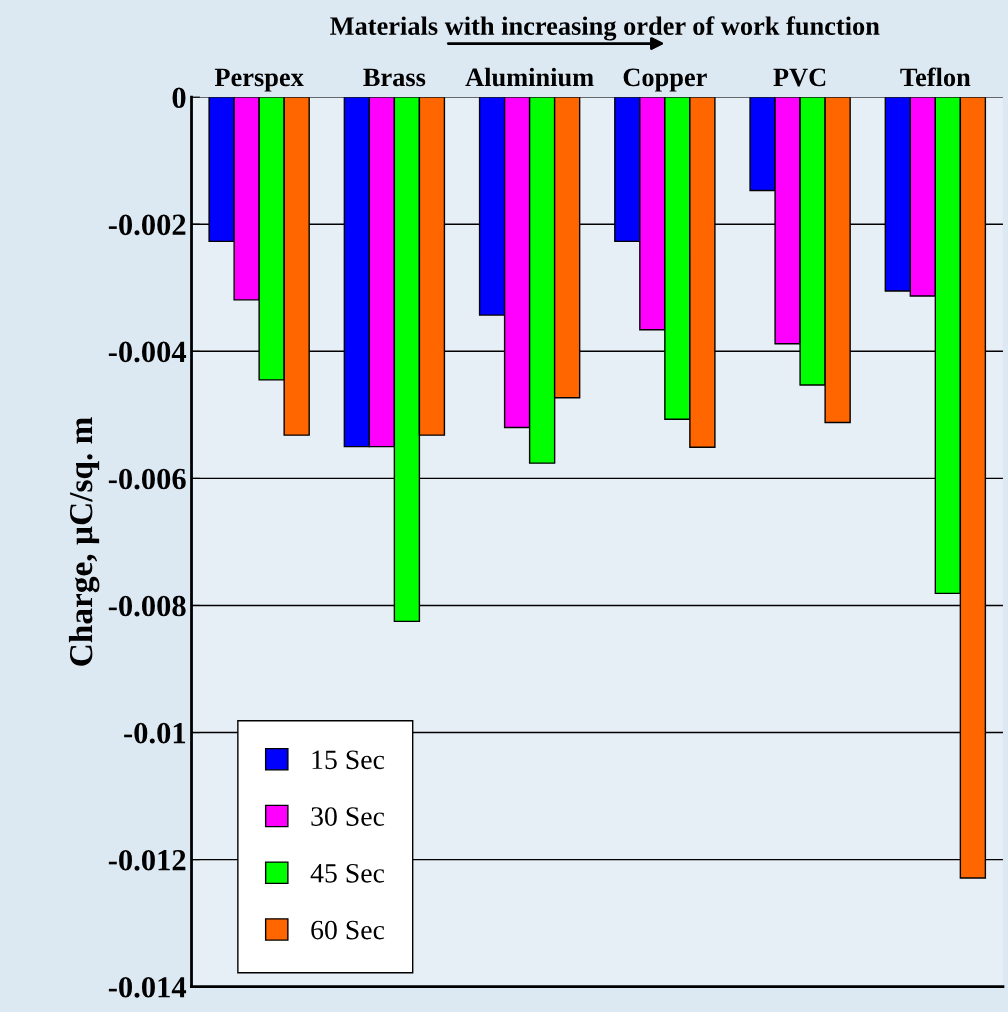  What do you see at coordinates (155, 733) in the screenshot?
I see `y-tick-label: -0.01` at bounding box center [155, 733].